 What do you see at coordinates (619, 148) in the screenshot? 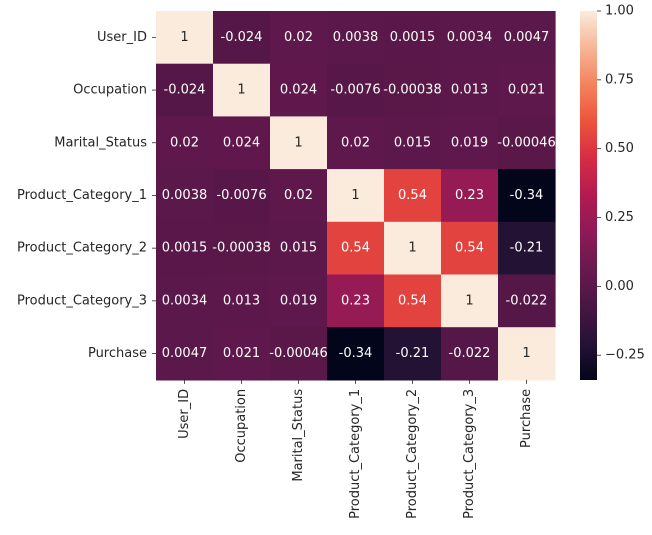
I see `colorbar-tick-label: 0.50` at bounding box center [619, 148].